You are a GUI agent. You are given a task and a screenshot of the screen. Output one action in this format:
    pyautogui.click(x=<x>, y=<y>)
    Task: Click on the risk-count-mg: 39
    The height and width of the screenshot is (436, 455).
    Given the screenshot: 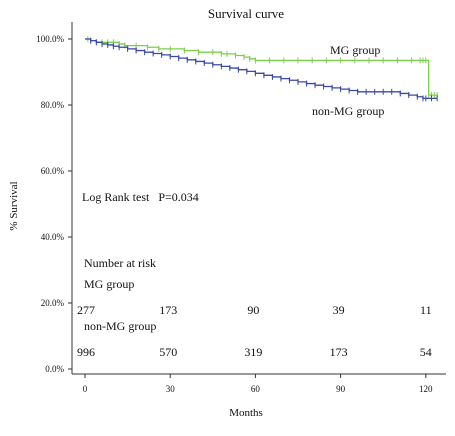 What is the action you would take?
    pyautogui.click(x=339, y=310)
    